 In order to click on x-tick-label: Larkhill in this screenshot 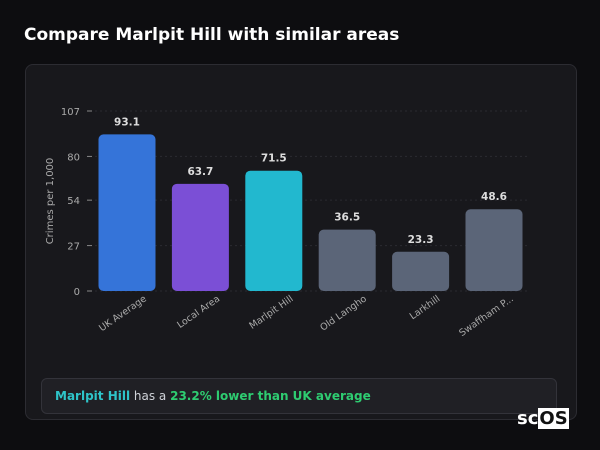, I will do `click(425, 307)`.